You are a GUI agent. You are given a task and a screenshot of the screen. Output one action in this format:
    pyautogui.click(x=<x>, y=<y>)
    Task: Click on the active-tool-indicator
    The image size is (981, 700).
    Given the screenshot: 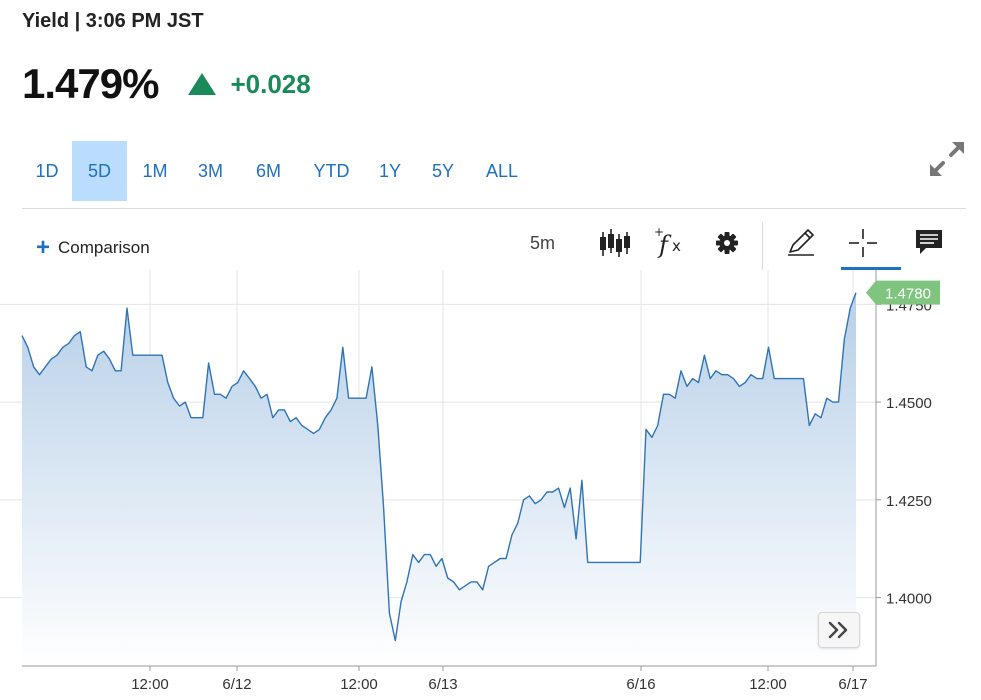 What is the action you would take?
    pyautogui.click(x=871, y=268)
    